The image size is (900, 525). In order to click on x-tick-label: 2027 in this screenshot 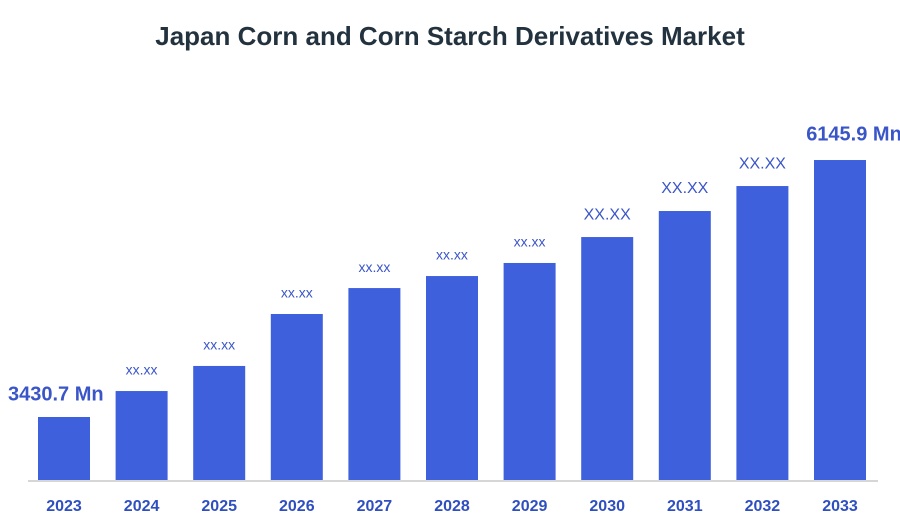, I will do `click(375, 506)`.